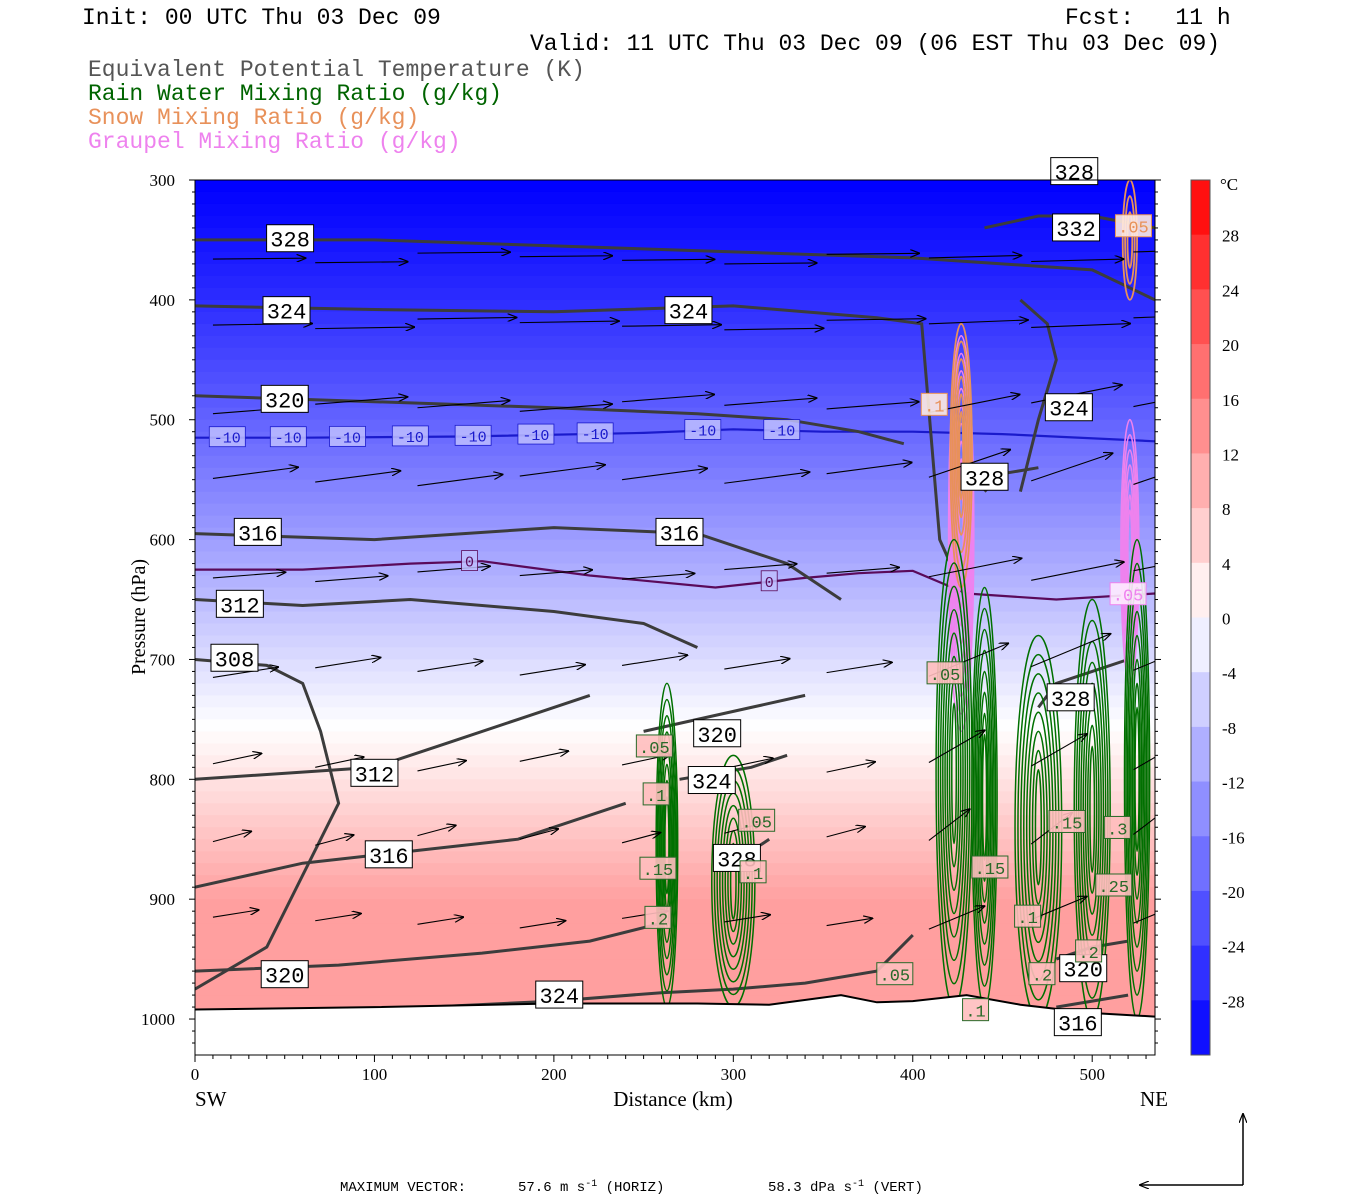 The width and height of the screenshot is (1350, 1200). What do you see at coordinates (675, 1006) in the screenshot?
I see `ground-line` at bounding box center [675, 1006].